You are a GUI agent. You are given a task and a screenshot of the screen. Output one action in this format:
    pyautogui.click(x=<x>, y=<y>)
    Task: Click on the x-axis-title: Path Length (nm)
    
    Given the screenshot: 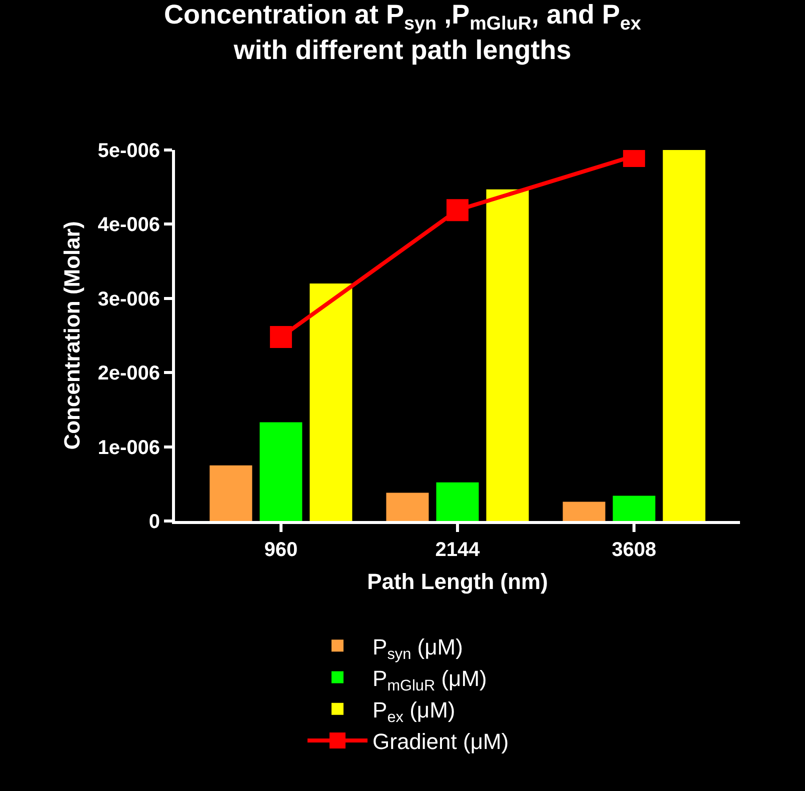 What is the action you would take?
    pyautogui.click(x=457, y=581)
    